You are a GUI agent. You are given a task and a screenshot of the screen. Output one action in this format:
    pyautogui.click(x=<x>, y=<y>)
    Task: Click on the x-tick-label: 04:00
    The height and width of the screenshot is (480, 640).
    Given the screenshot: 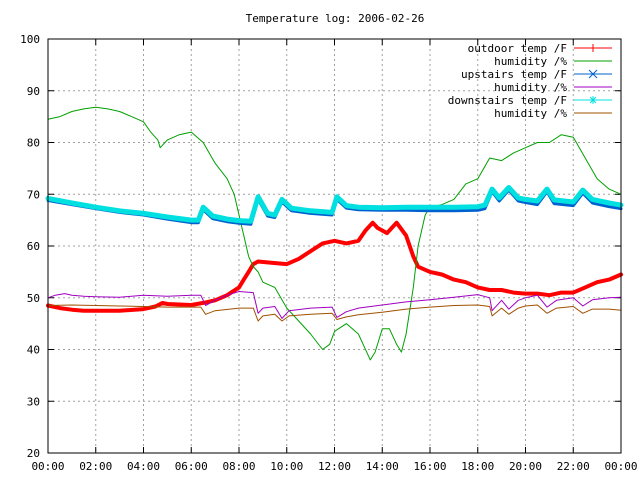 What is the action you would take?
    pyautogui.click(x=143, y=466)
    